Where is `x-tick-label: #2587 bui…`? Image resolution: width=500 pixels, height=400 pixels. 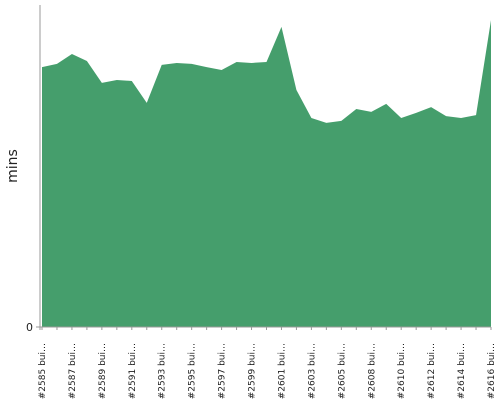
x-tick-label: #2587 bui… is located at coordinates (73, 371).